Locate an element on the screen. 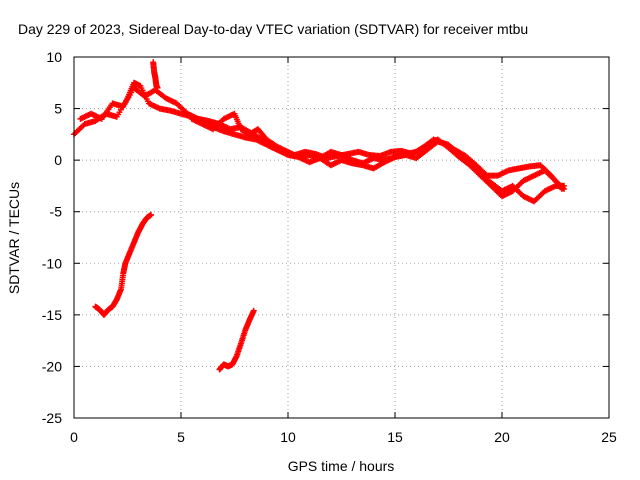 The height and width of the screenshot is (480, 640). y-tick-label: 10 is located at coordinates (54, 57).